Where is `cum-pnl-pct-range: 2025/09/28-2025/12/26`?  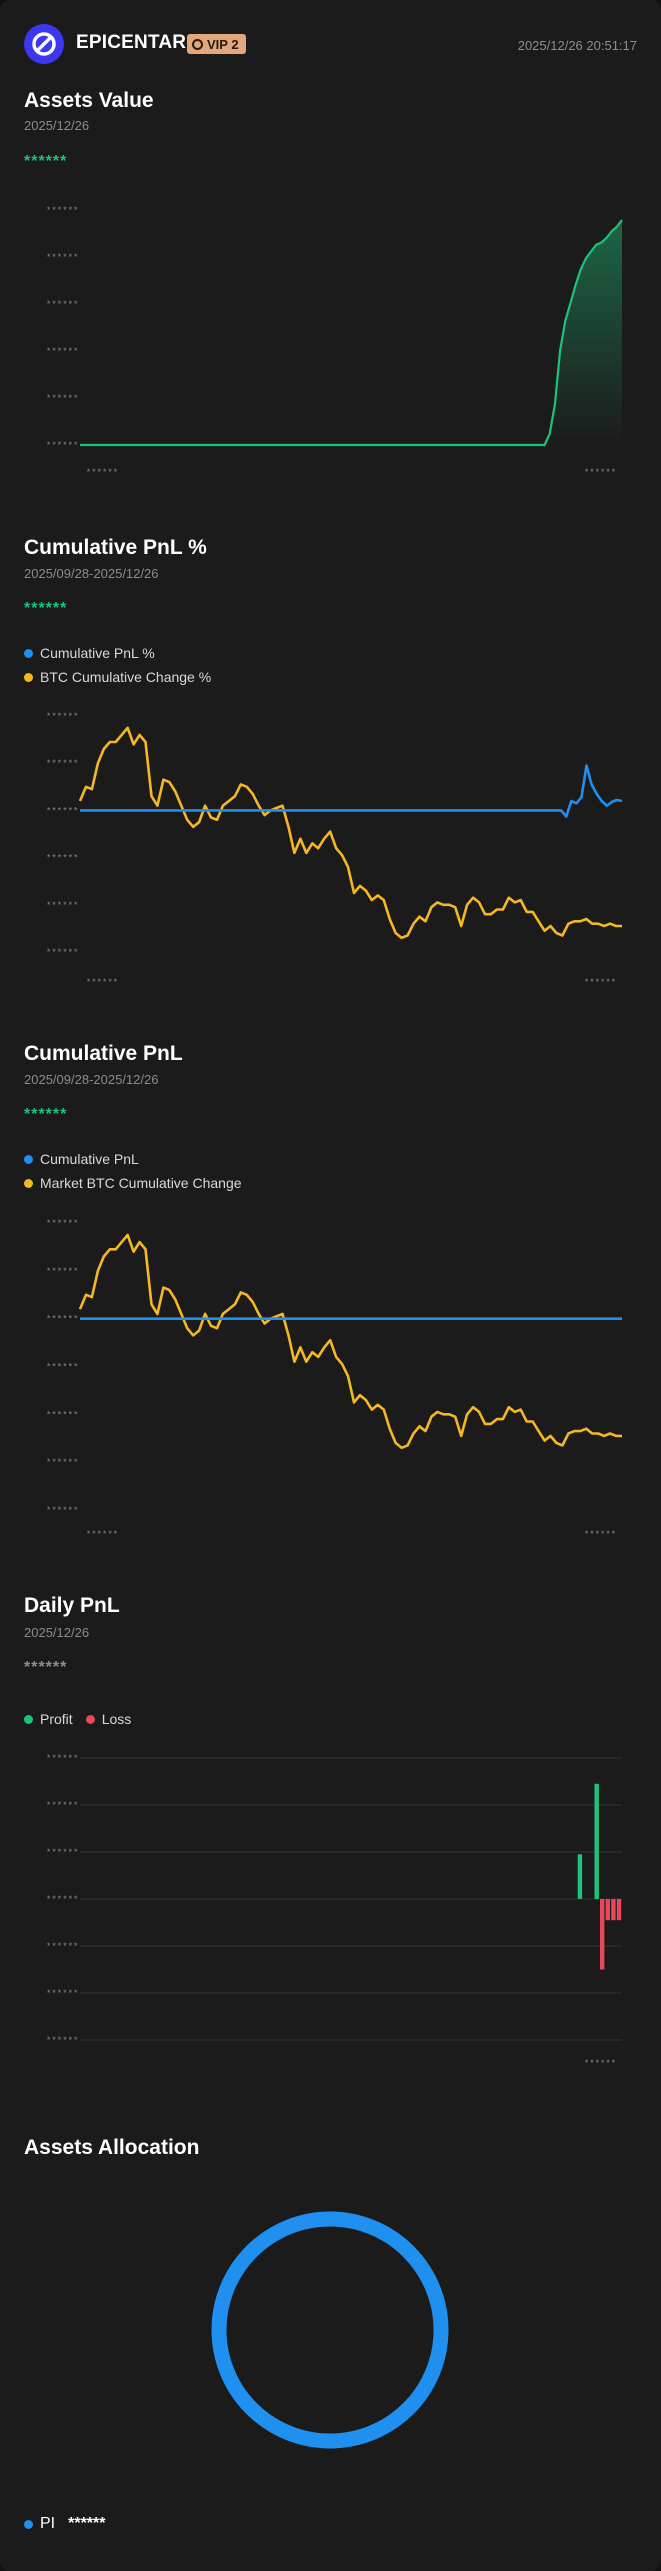 cum-pnl-pct-range: 2025/09/28-2025/12/26 is located at coordinates (91, 573).